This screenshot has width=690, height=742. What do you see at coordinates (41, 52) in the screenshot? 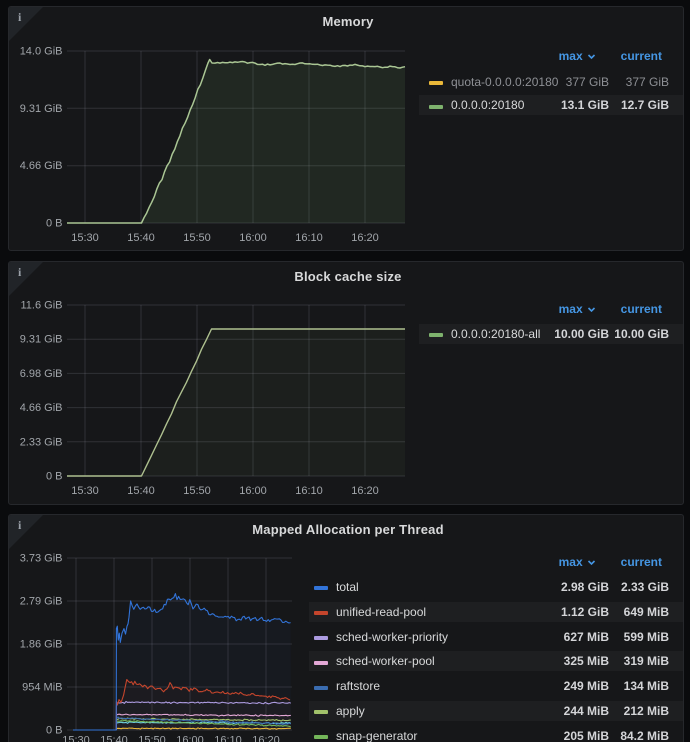
I see `svg-text: 14.0 GiB` at bounding box center [41, 52].